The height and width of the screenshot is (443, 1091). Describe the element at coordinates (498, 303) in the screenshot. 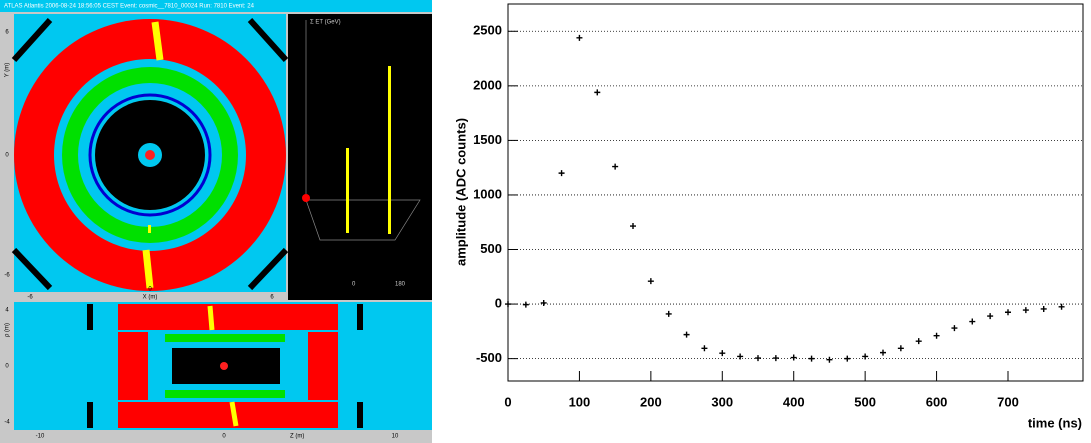

I see `y-tick-label: 0` at that location.